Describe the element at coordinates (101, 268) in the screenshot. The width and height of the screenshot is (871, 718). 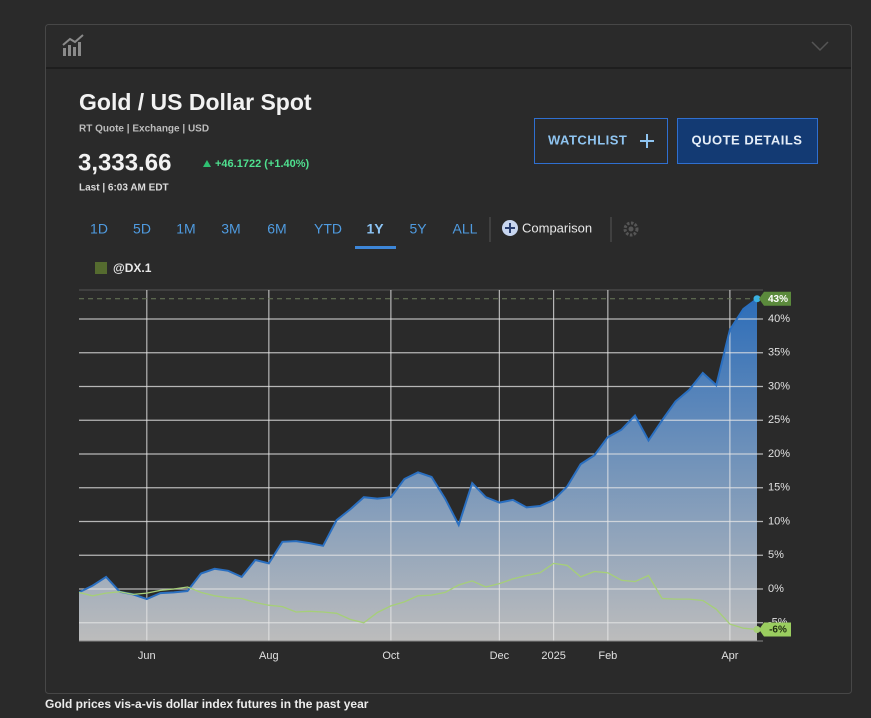
I see `legend-swatch` at that location.